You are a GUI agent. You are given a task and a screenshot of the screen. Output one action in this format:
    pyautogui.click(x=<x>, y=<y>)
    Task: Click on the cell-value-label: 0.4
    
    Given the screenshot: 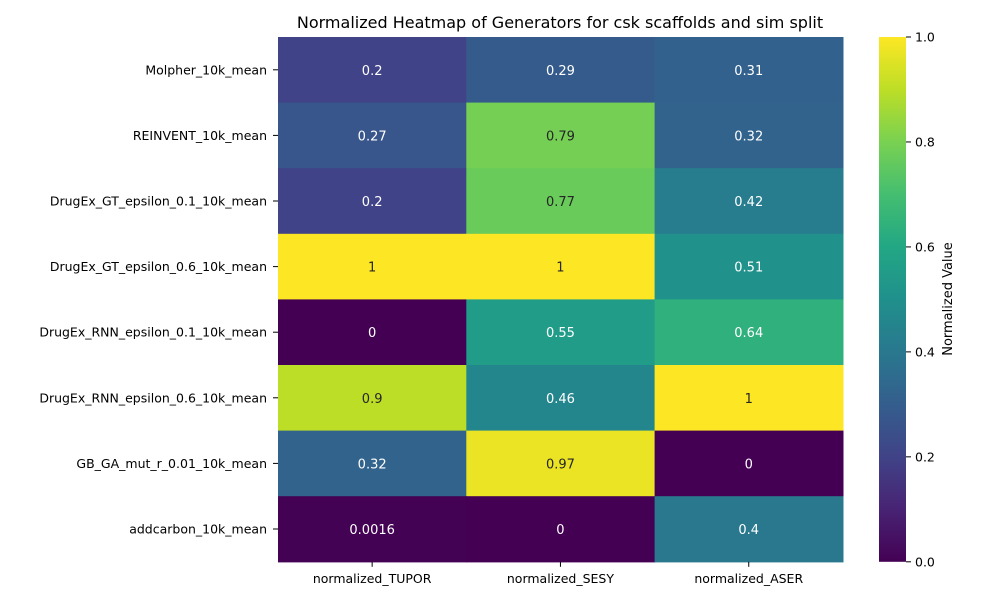 What is the action you would take?
    pyautogui.click(x=748, y=530)
    